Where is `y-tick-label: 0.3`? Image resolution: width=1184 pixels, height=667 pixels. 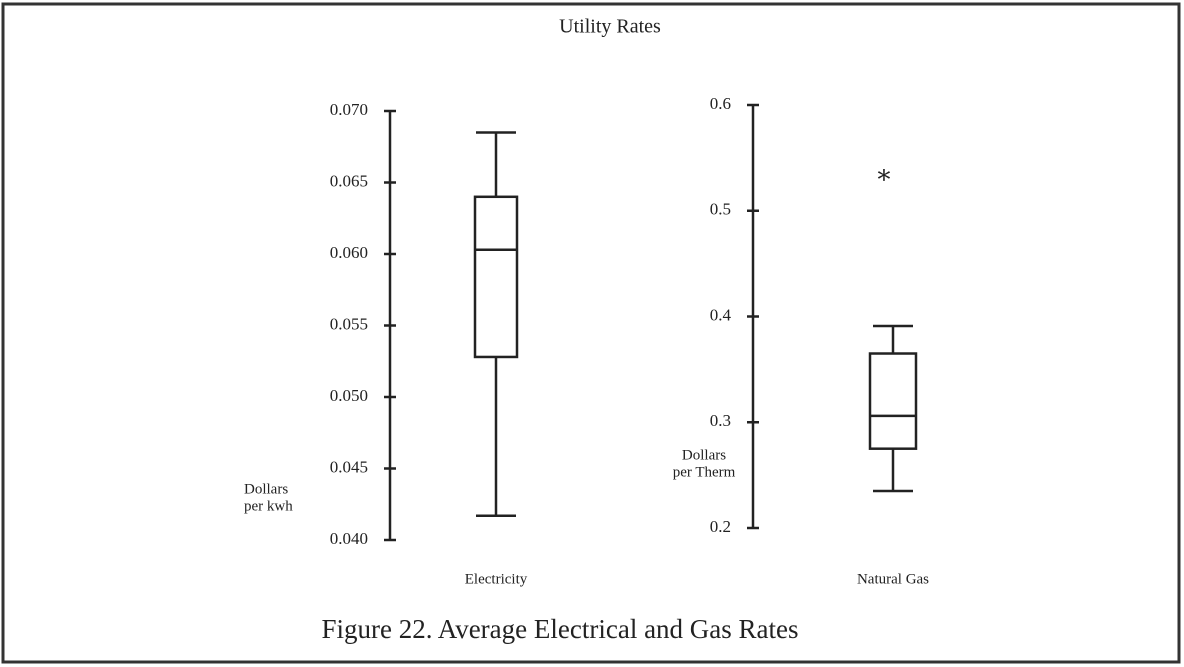
y-tick-label: 0.3 is located at coordinates (720, 420).